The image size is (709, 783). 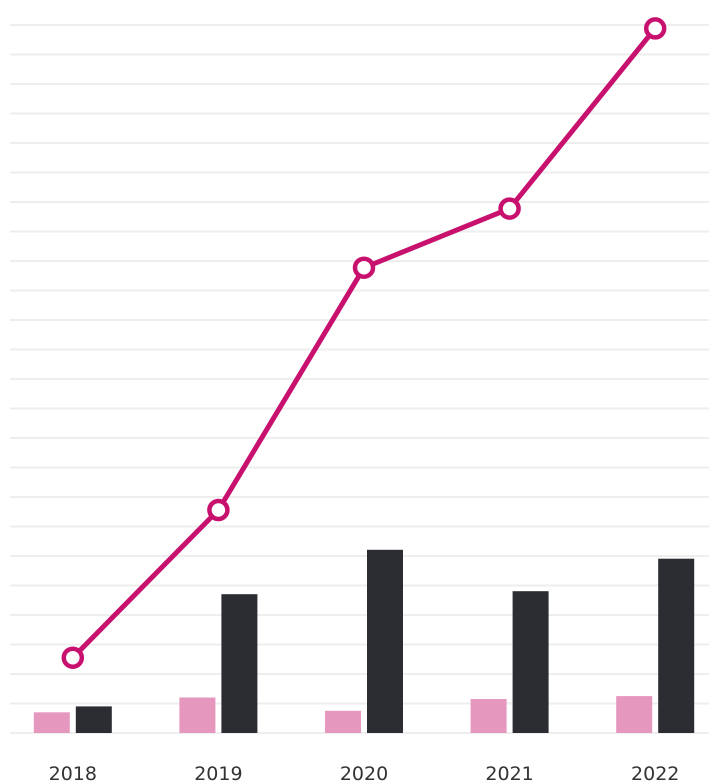 I want to click on line-point-2021, so click(x=509, y=208).